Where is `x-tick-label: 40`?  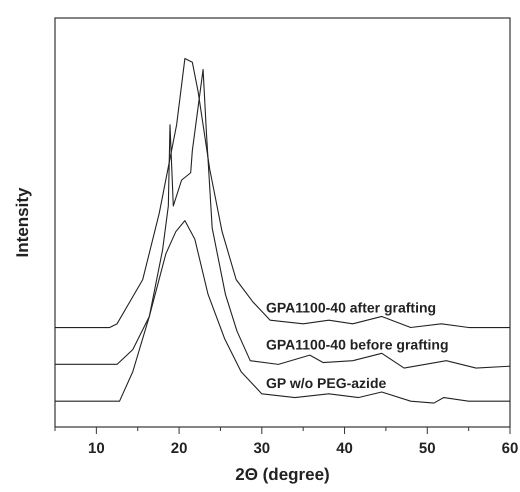 x-tick-label: 40 is located at coordinates (344, 448).